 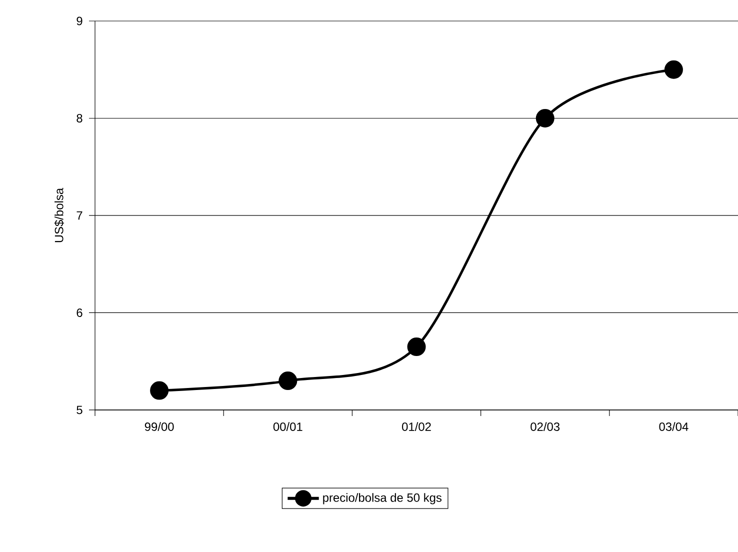 What do you see at coordinates (59, 215) in the screenshot?
I see `y-axis-title: US$/bolsa` at bounding box center [59, 215].